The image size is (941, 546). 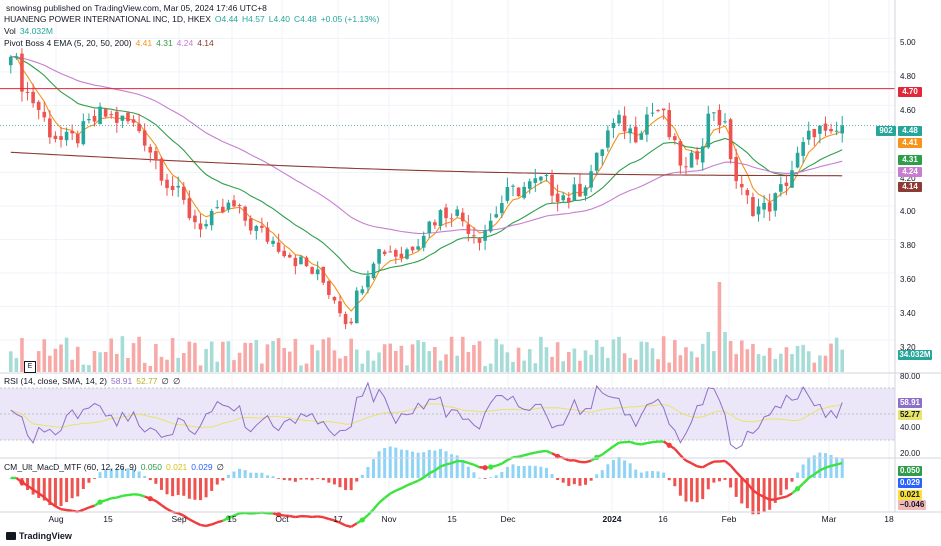 I want to click on time-tick: Dec, so click(x=508, y=519).